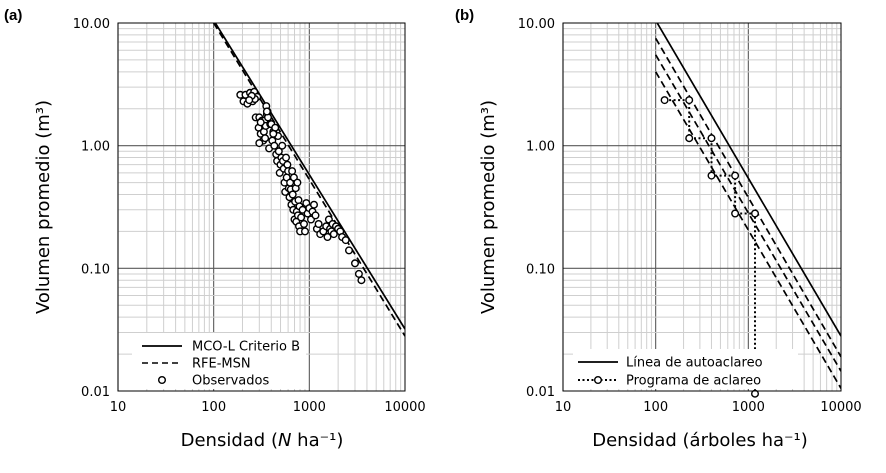 The height and width of the screenshot is (473, 886). I want to click on panel-b-y-ticks: 10.00 1.00 0.10 0.01, so click(536, 208).